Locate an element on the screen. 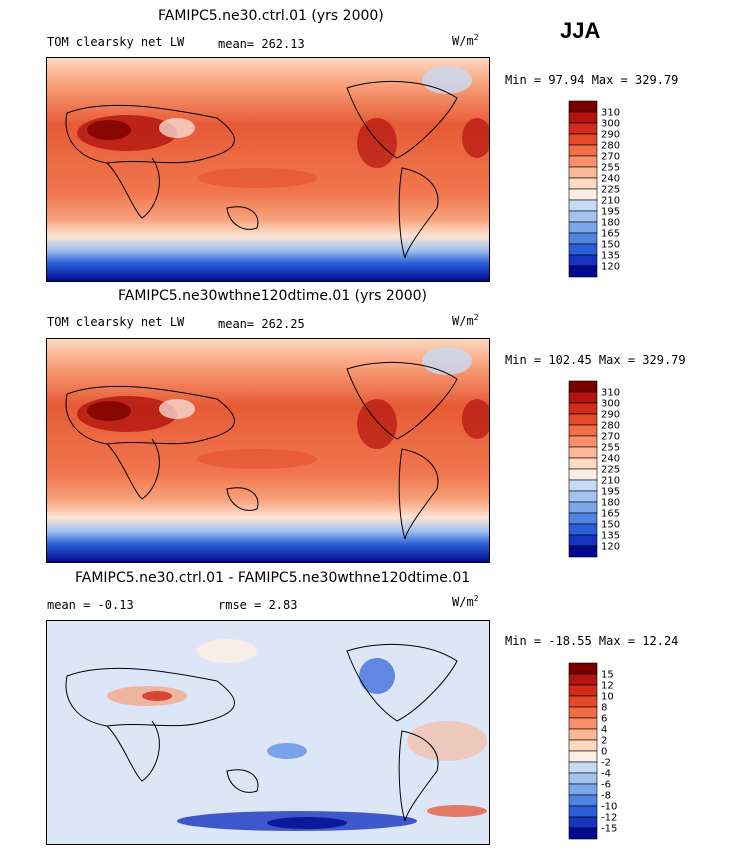  panel-test-mean: mean= 262.25 is located at coordinates (261, 324).